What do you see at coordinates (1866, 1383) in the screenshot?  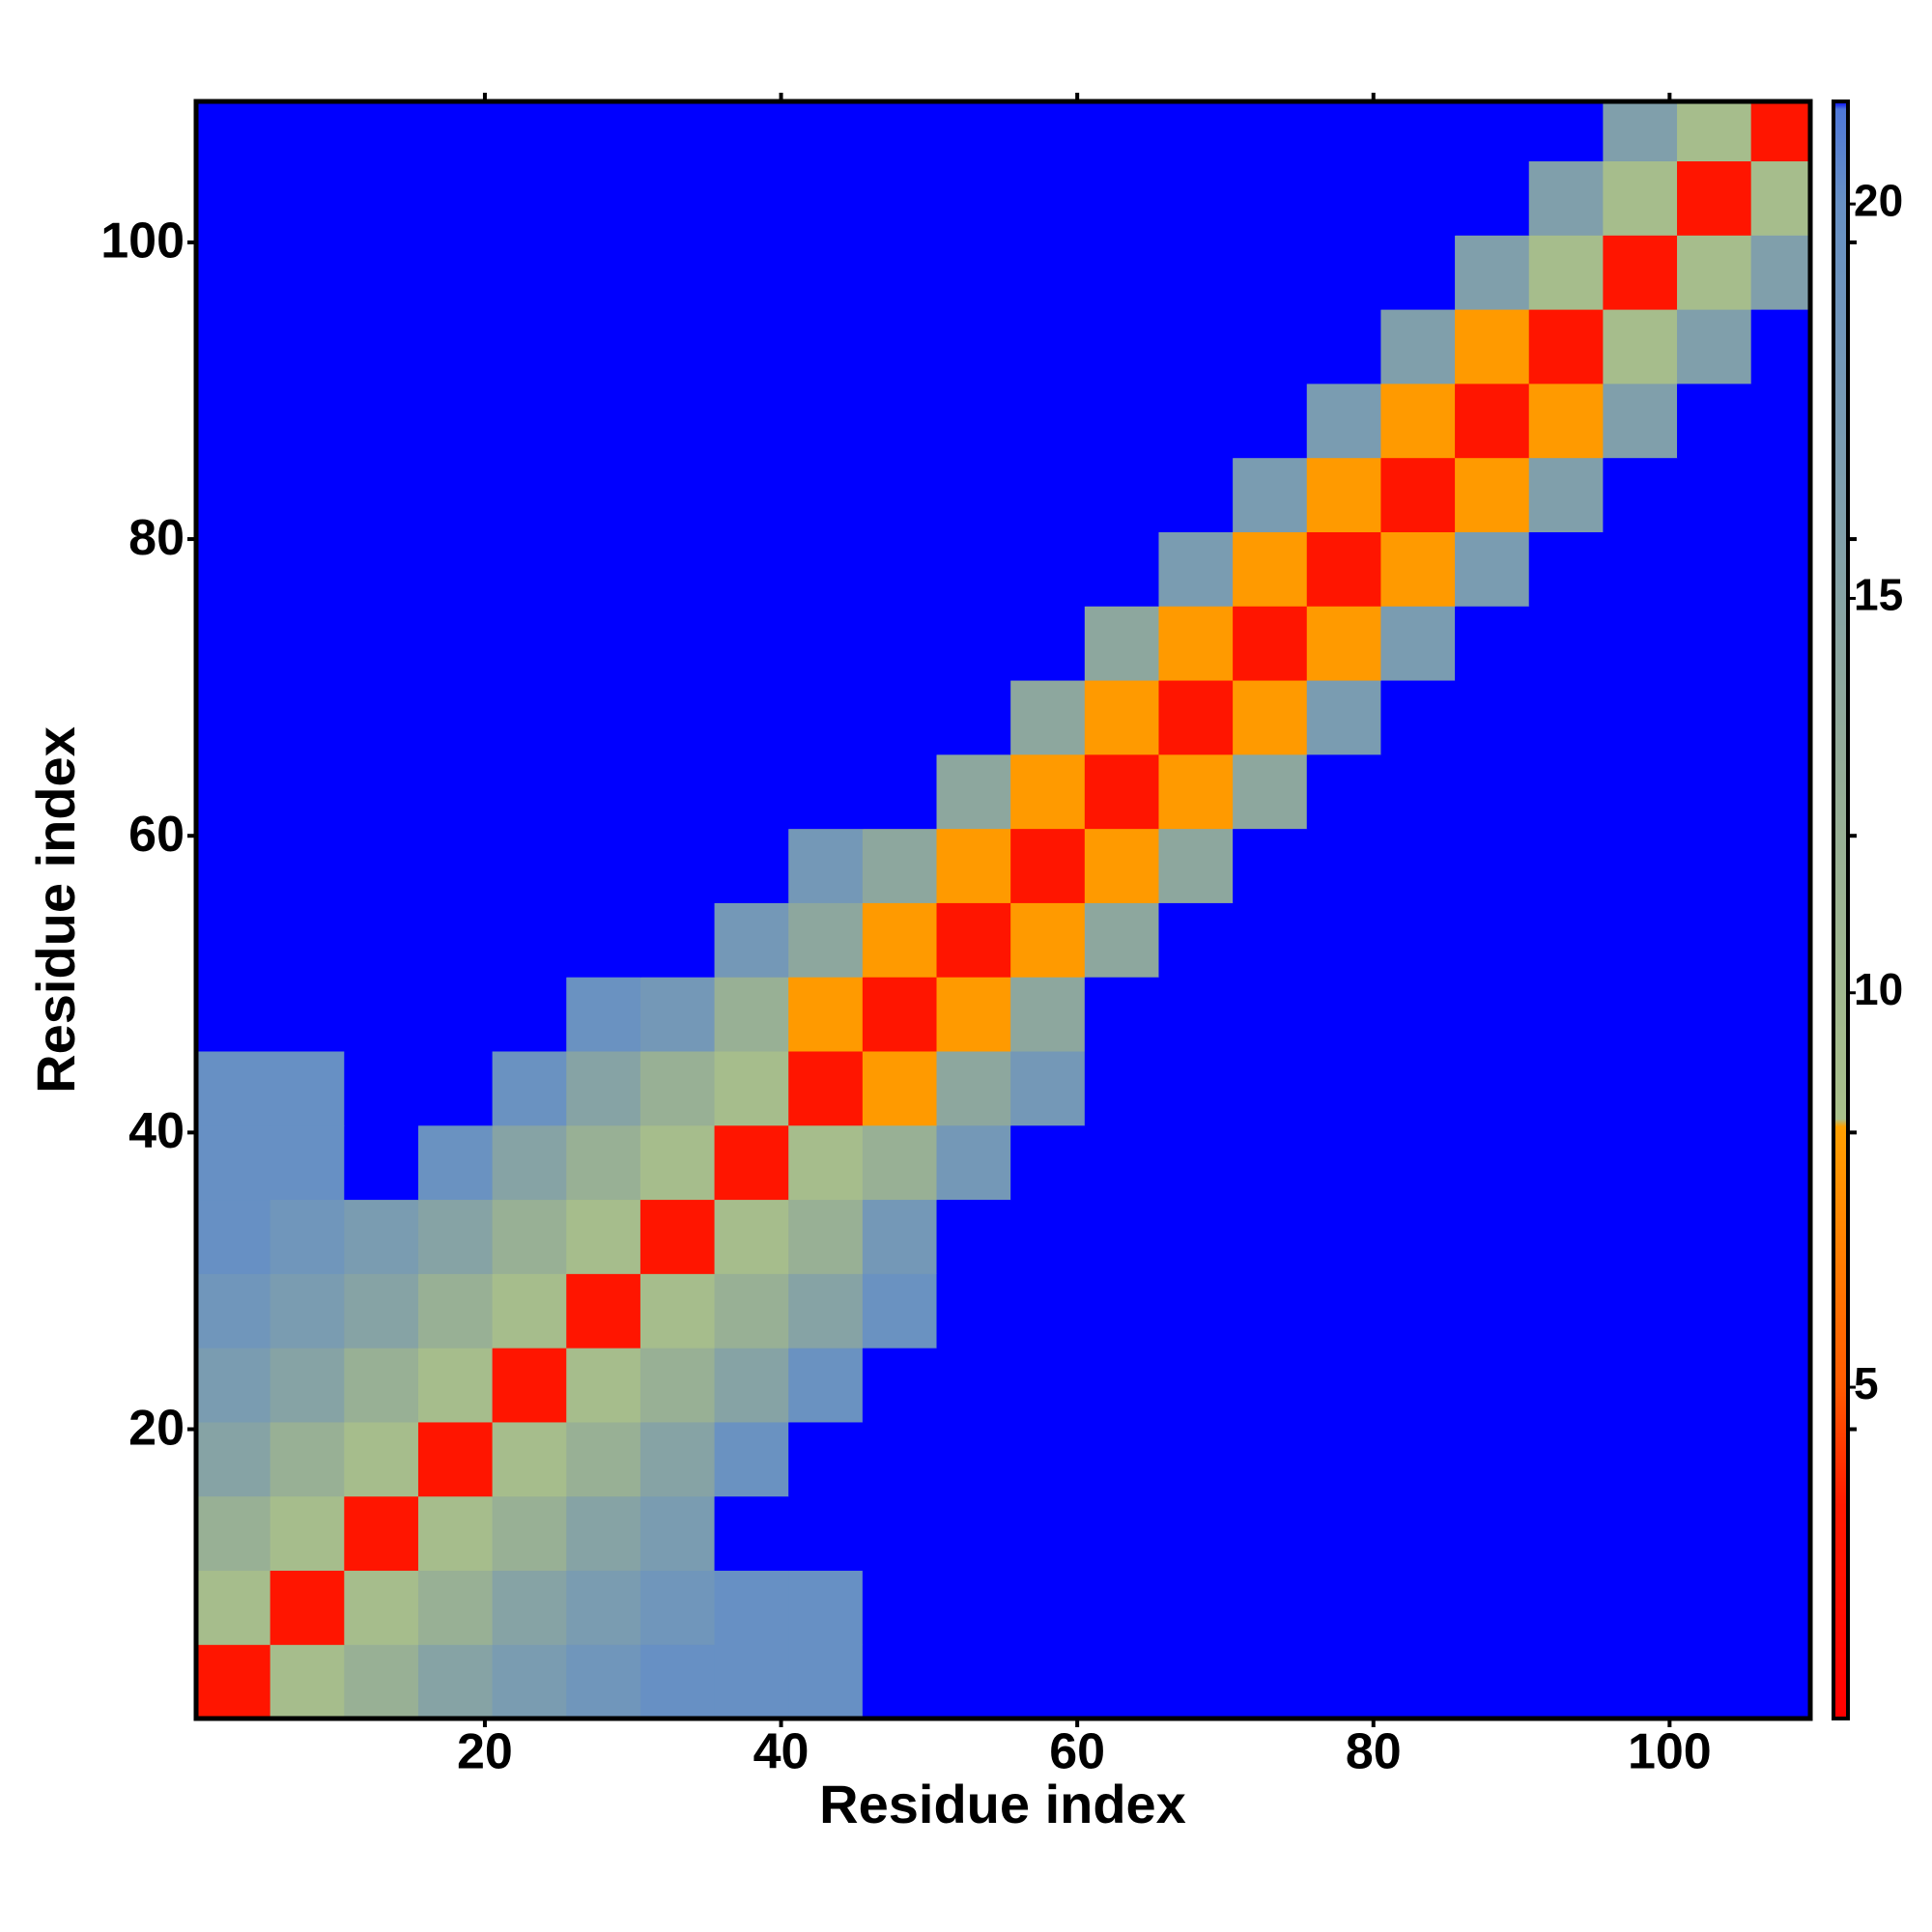 I see `colorbar-tick-label: 5` at bounding box center [1866, 1383].